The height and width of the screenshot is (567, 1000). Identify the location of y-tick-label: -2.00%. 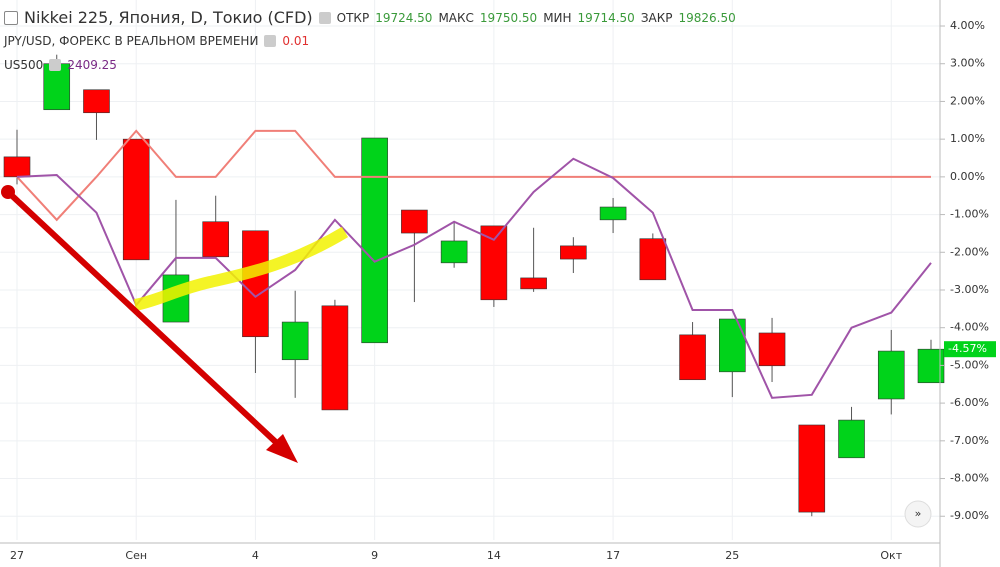
(969, 251).